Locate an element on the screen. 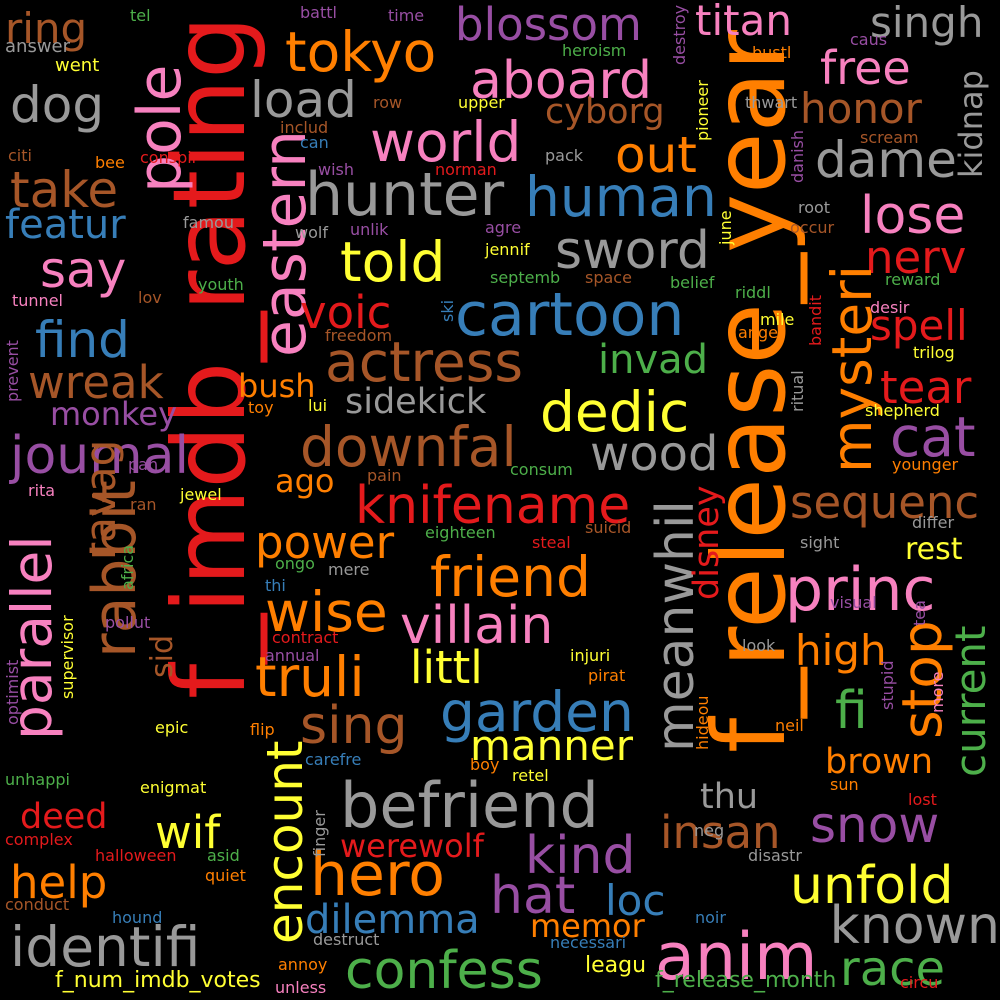  word-youth: youth is located at coordinates (221, 284).